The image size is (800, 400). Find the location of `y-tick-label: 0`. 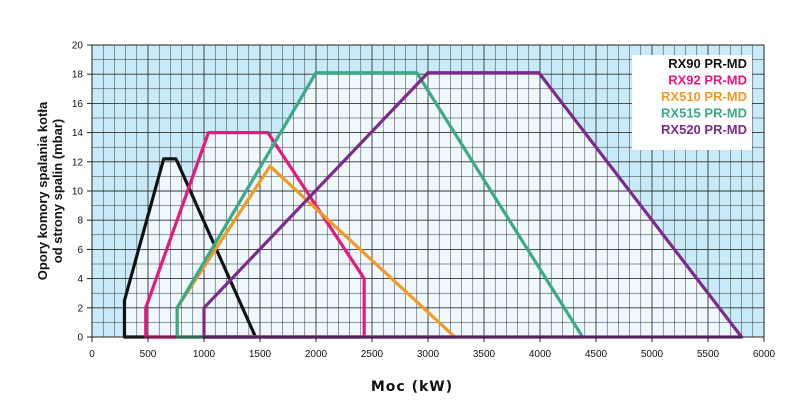

y-tick-label: 0 is located at coordinates (80, 338).